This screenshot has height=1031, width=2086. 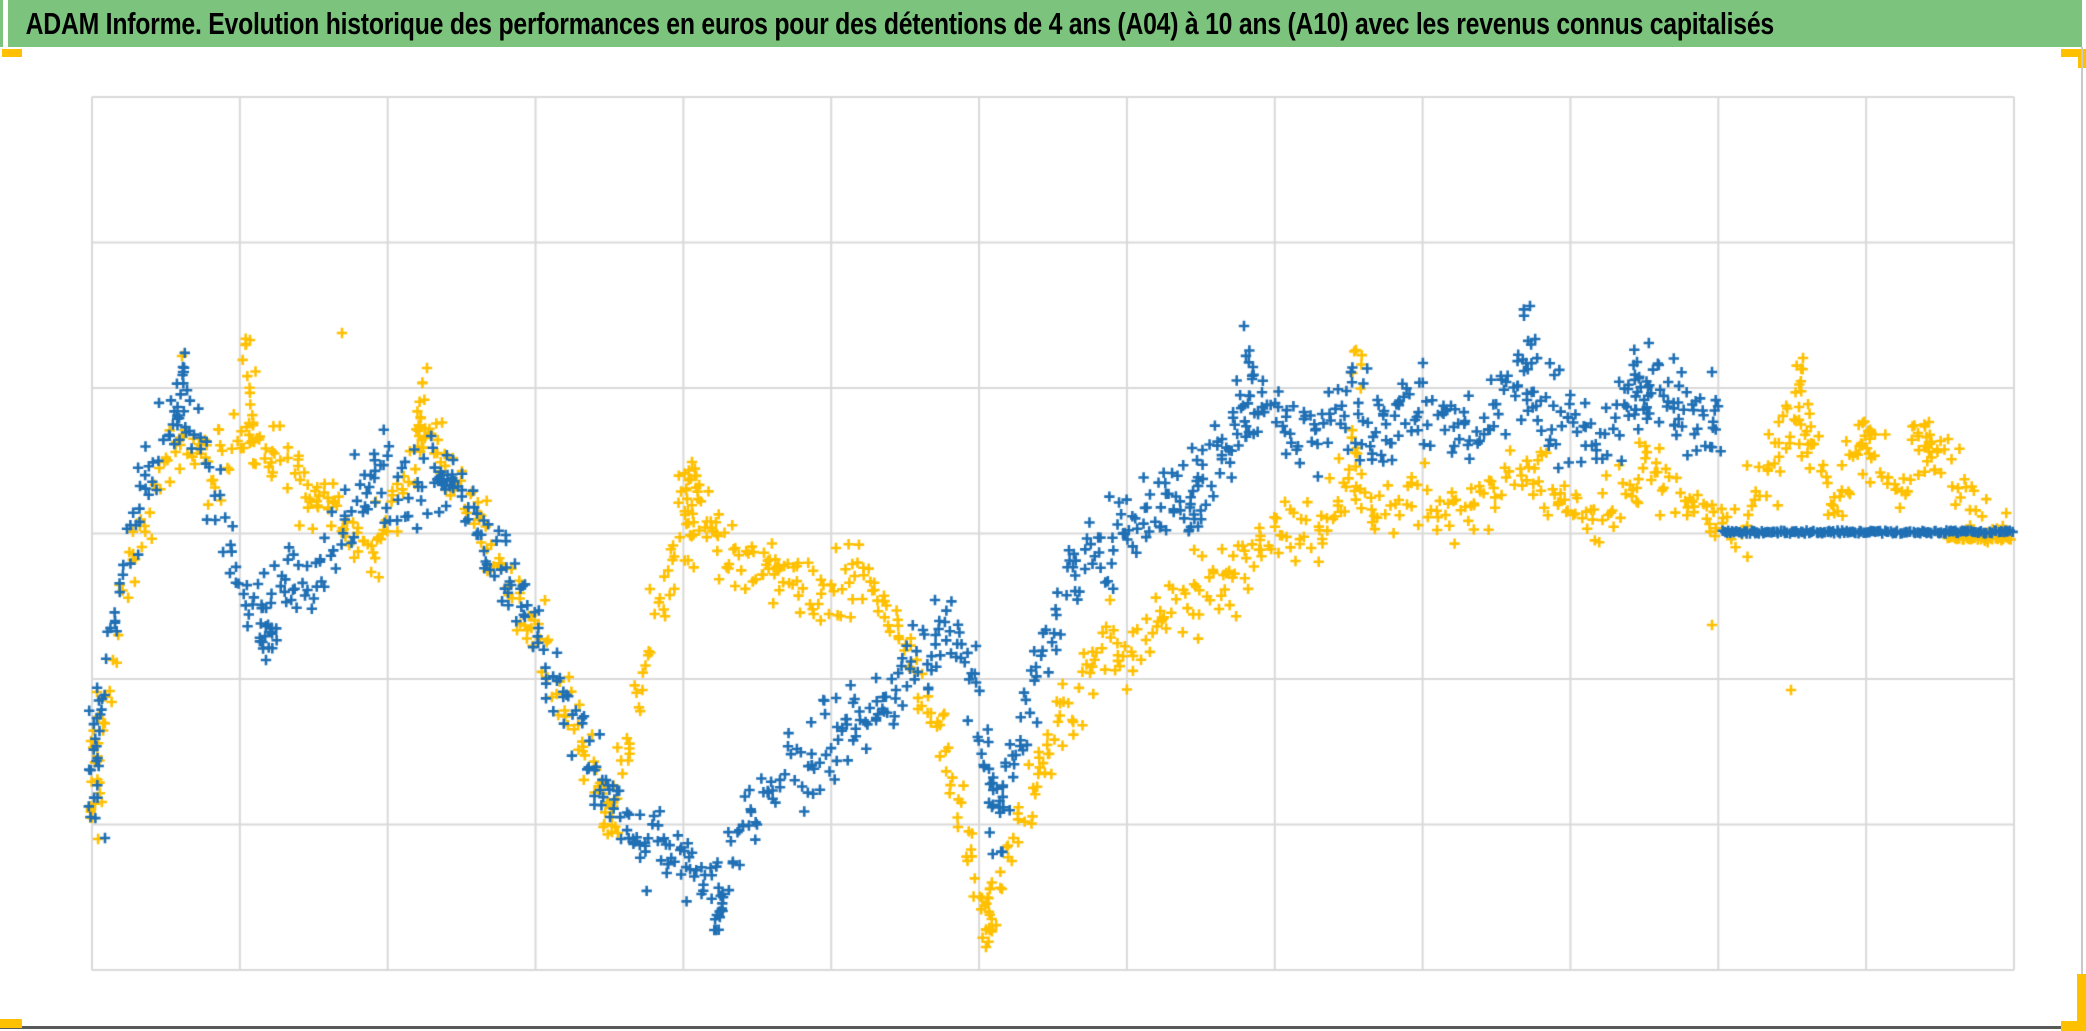 What do you see at coordinates (11, 1023) in the screenshot?
I see `accent-bottom-left` at bounding box center [11, 1023].